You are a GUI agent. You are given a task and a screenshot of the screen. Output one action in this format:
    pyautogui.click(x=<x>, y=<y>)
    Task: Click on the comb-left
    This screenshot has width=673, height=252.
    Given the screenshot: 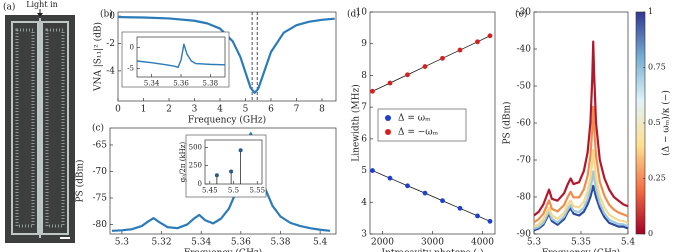 What is the action you would take?
    pyautogui.click(x=25, y=128)
    